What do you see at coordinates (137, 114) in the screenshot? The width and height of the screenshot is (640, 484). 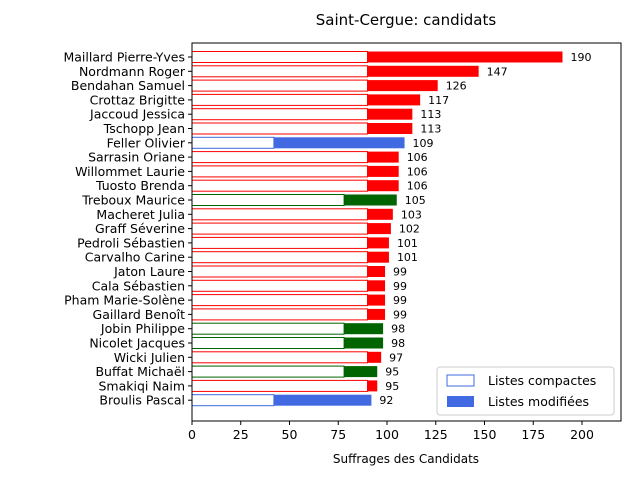 I see `y-tick-label: Jaccoud Jessica` at bounding box center [137, 114].